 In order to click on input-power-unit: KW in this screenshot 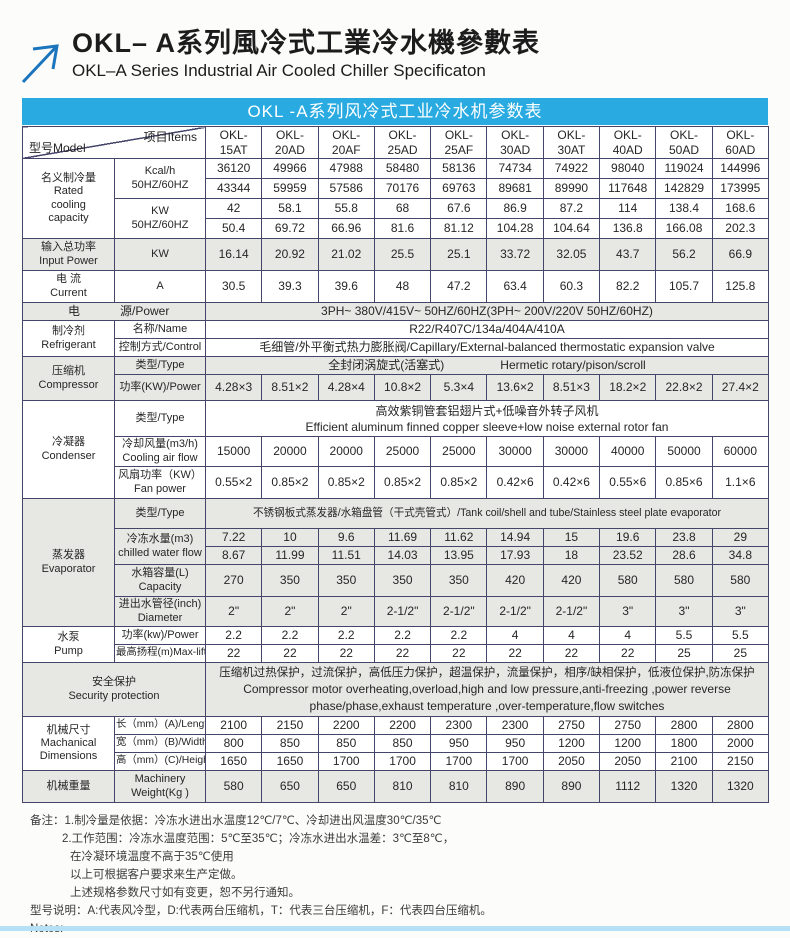, I will do `click(160, 255)`.